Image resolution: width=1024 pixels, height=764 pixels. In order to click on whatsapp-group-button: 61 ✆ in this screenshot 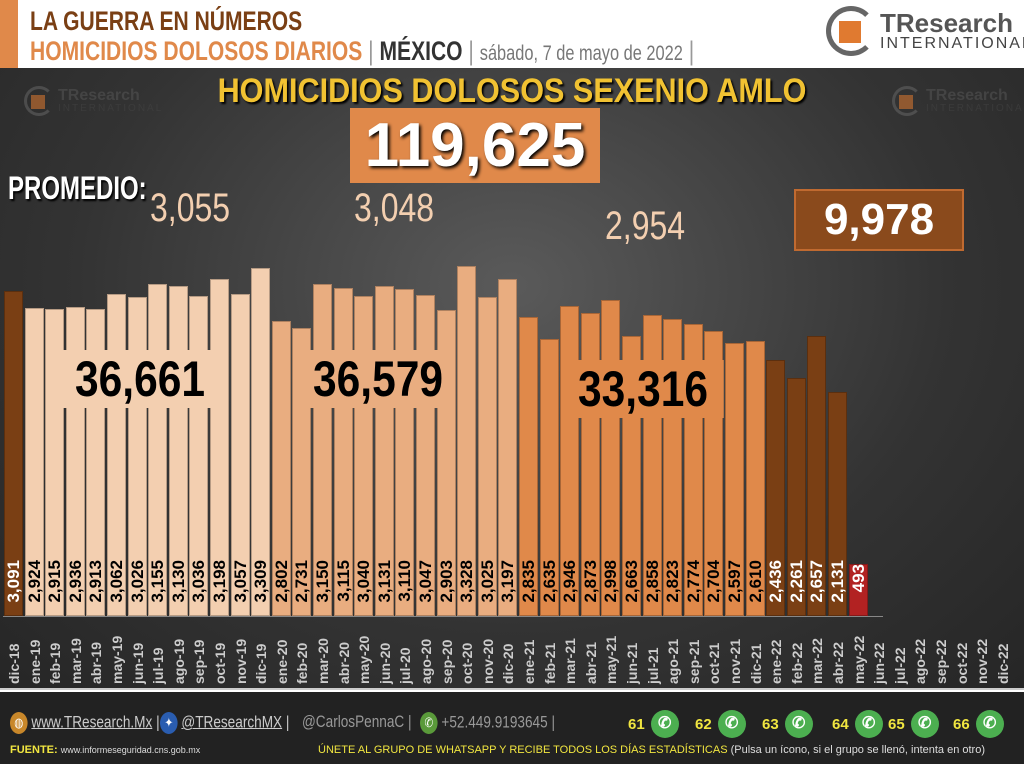, I will do `click(653, 724)`.